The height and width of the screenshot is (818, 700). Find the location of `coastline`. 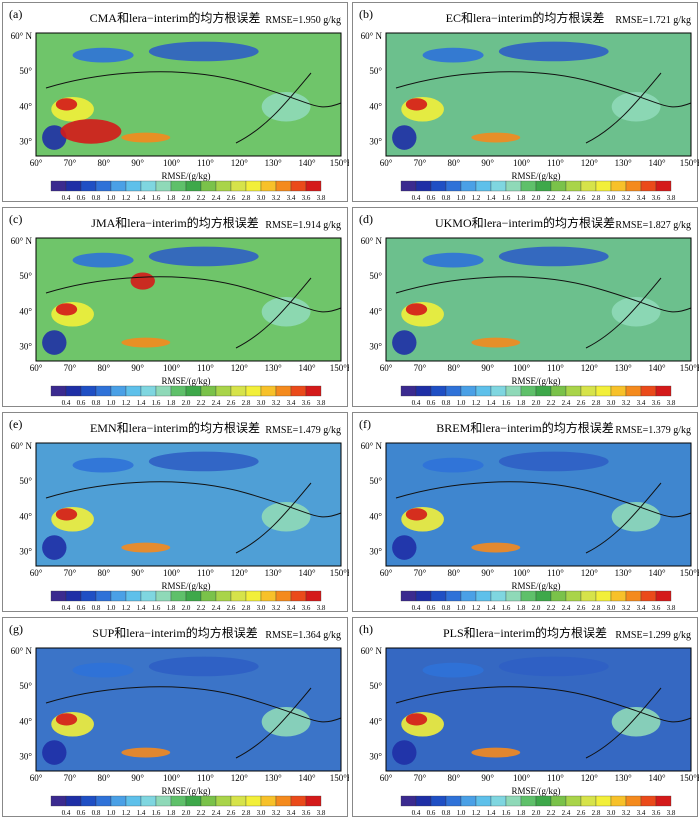

coastline is located at coordinates (543, 107).